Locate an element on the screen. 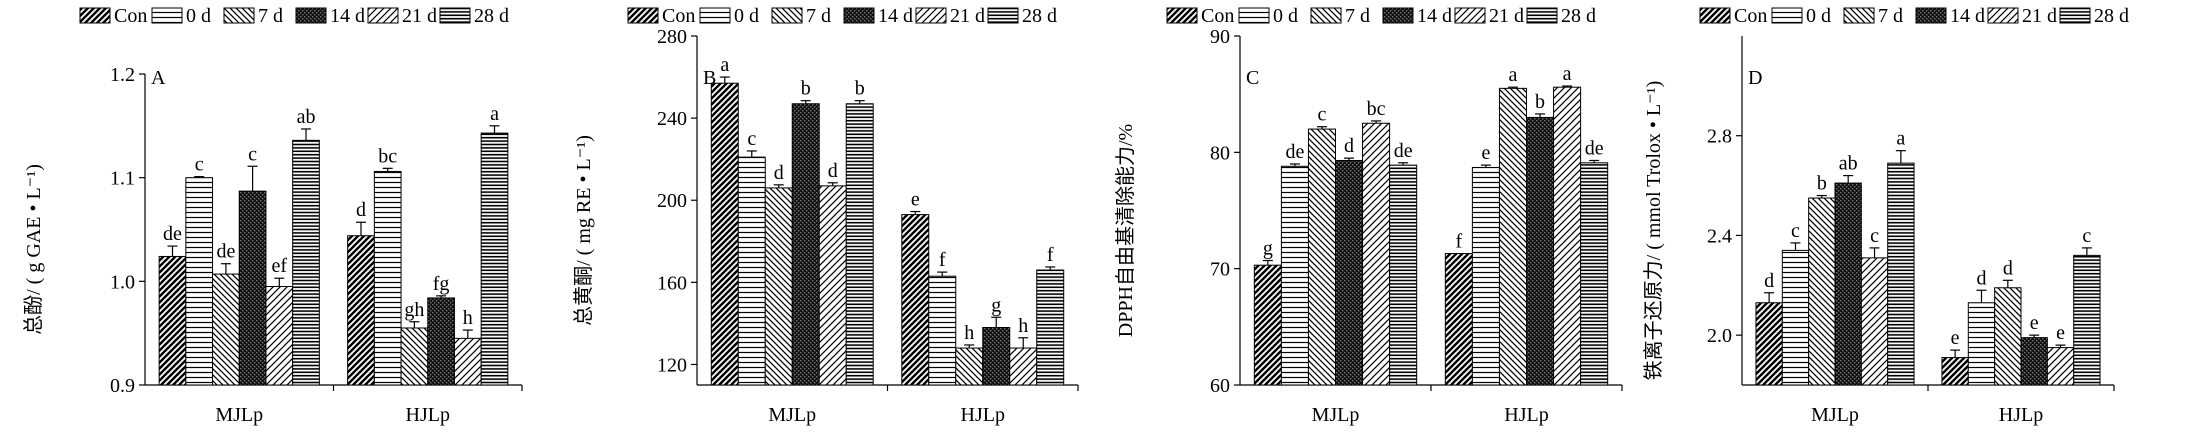 This screenshot has width=2207, height=444. panel-label: A is located at coordinates (158, 78).